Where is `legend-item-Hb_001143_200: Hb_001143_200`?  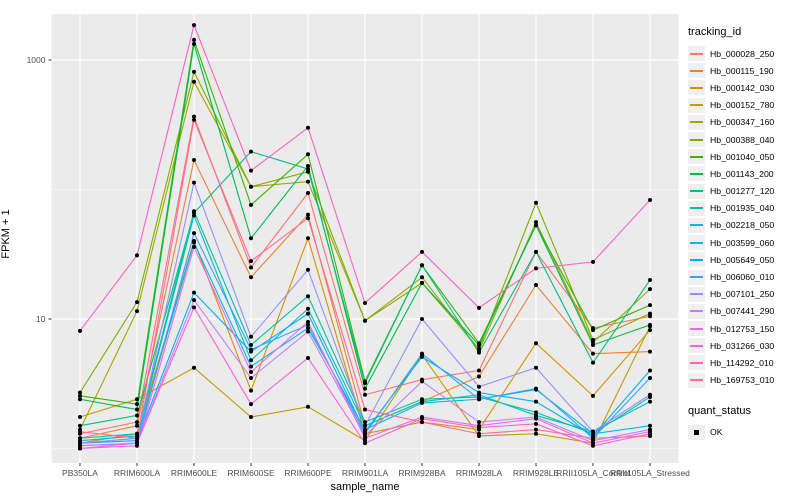
legend-item-Hb_001143_200: Hb_001143_200 is located at coordinates (744, 173).